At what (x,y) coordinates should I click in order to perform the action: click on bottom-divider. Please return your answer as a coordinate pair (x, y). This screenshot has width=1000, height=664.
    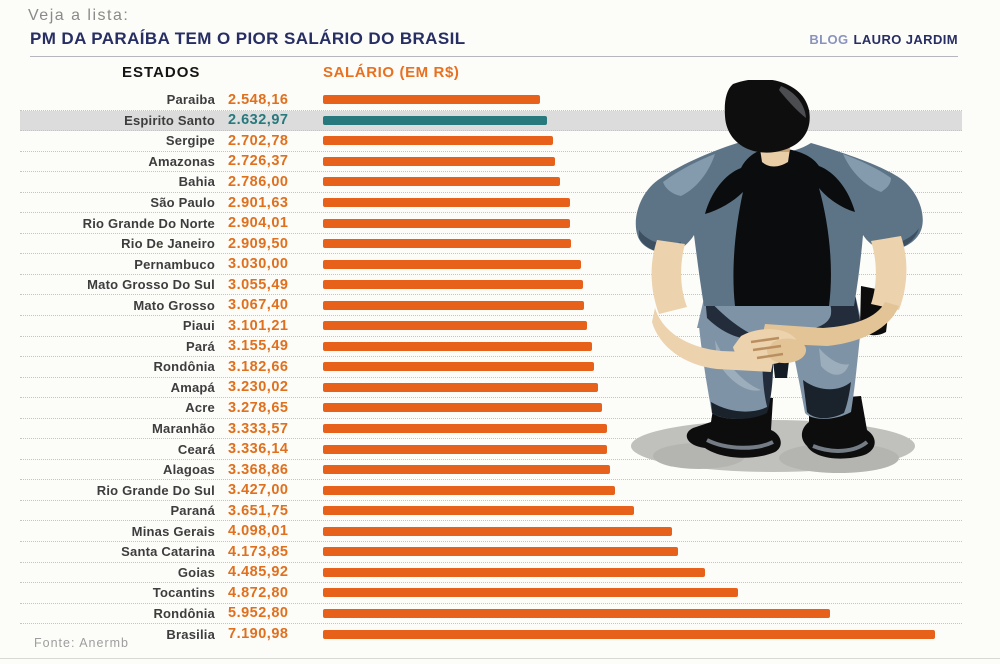
    Looking at the image, I should click on (500, 658).